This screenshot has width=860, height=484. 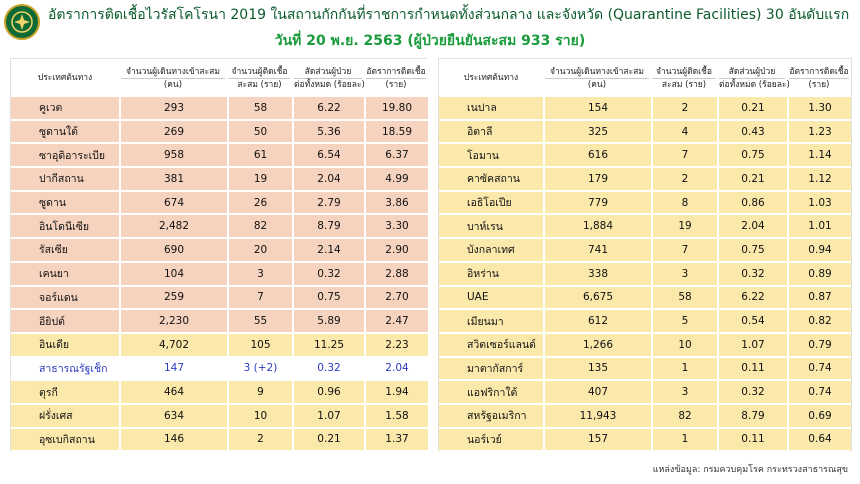 I want to click on cell-country: อิตาลี, so click(x=491, y=132).